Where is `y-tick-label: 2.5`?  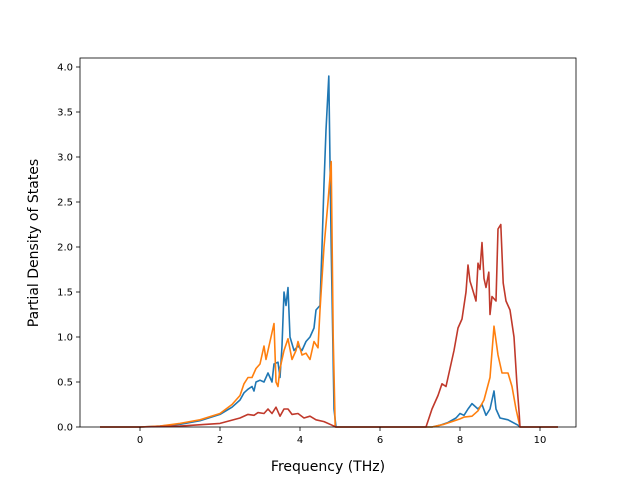 y-tick-label: 2.5 is located at coordinates (65, 203).